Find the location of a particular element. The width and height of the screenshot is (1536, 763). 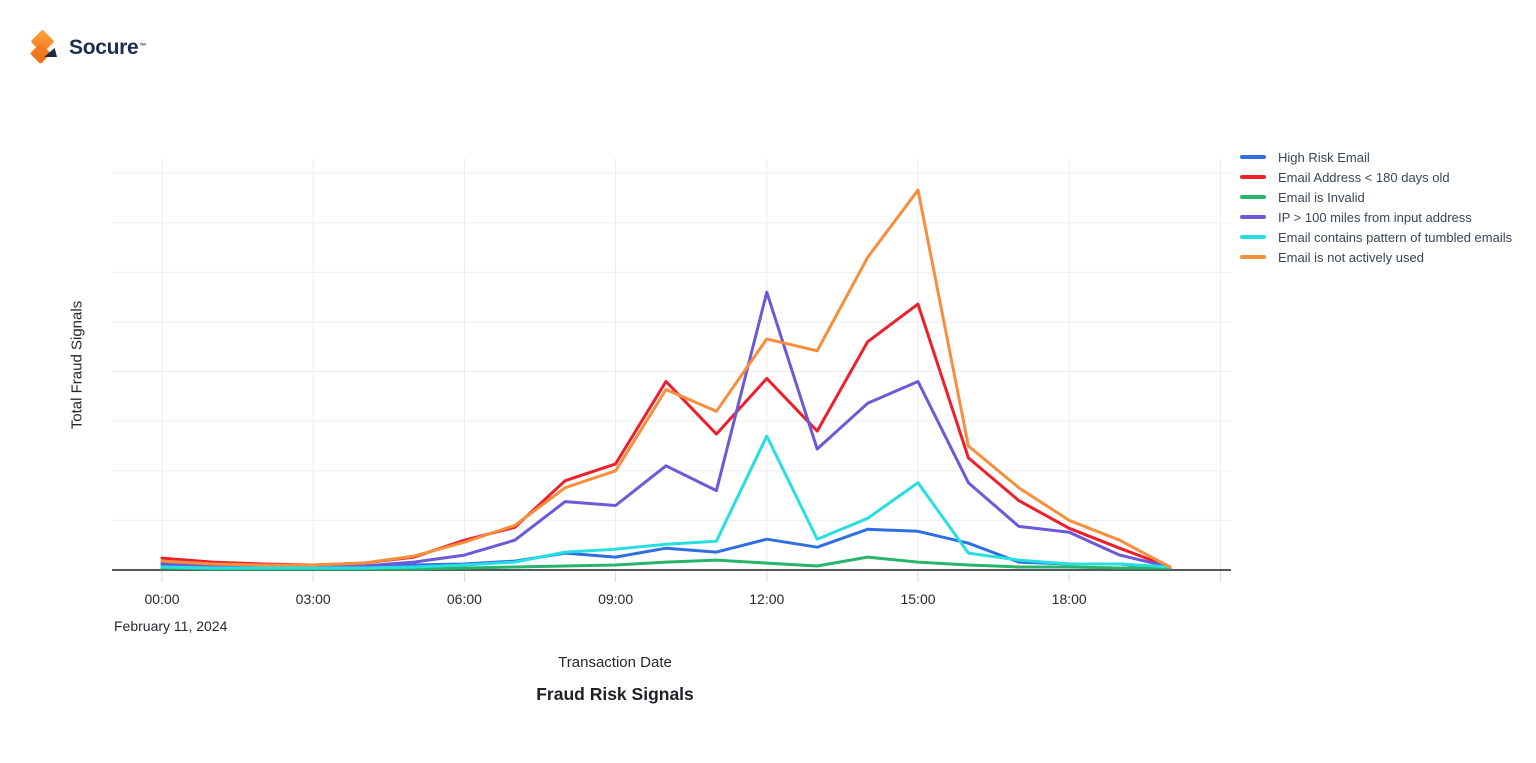

x-tick-label: 18:00 is located at coordinates (1069, 599).